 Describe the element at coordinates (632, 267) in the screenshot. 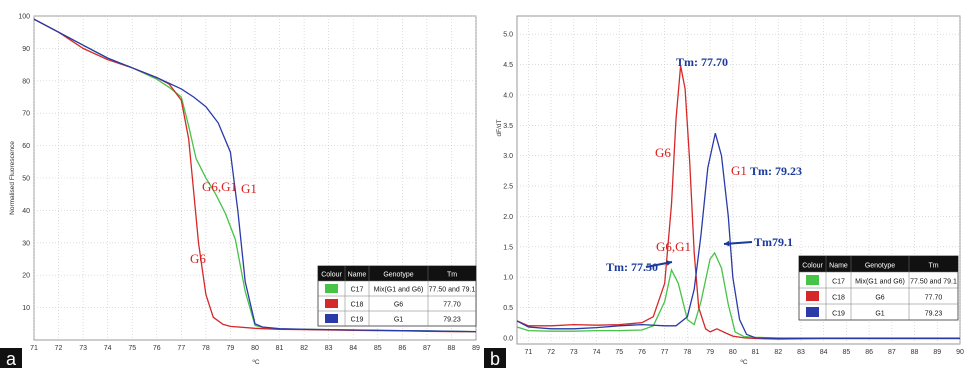

I see `annotation-label: Tm: 77.50` at that location.